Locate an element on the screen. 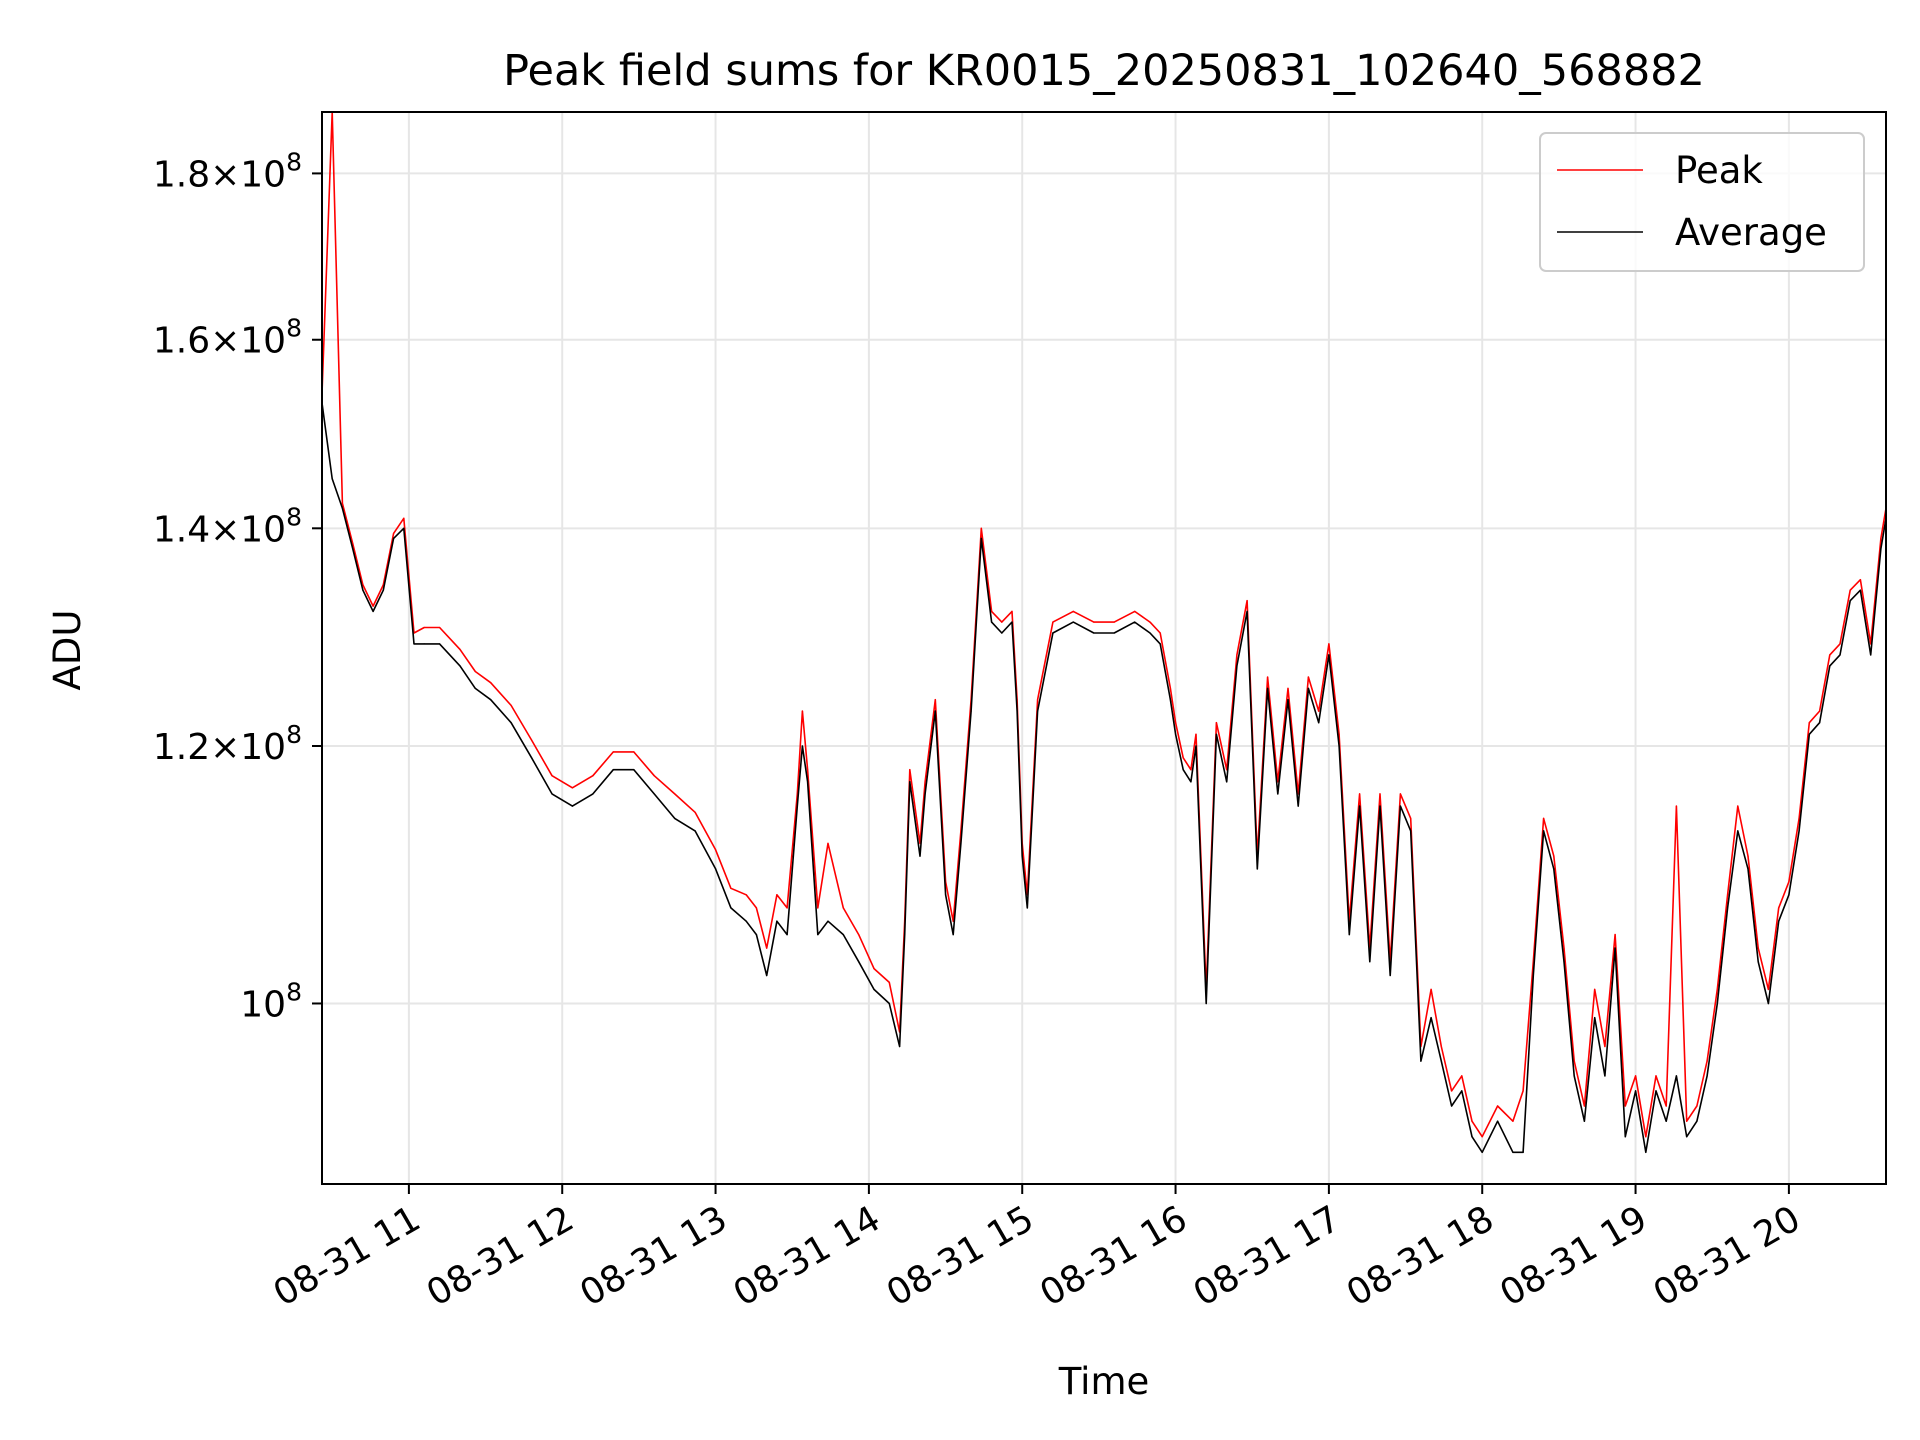 Image resolution: width=1920 pixels, height=1440 pixels. y-tick-layer: 108 1.2×108 1.4×108 1.6×108 1.8×108 is located at coordinates (237, 586).